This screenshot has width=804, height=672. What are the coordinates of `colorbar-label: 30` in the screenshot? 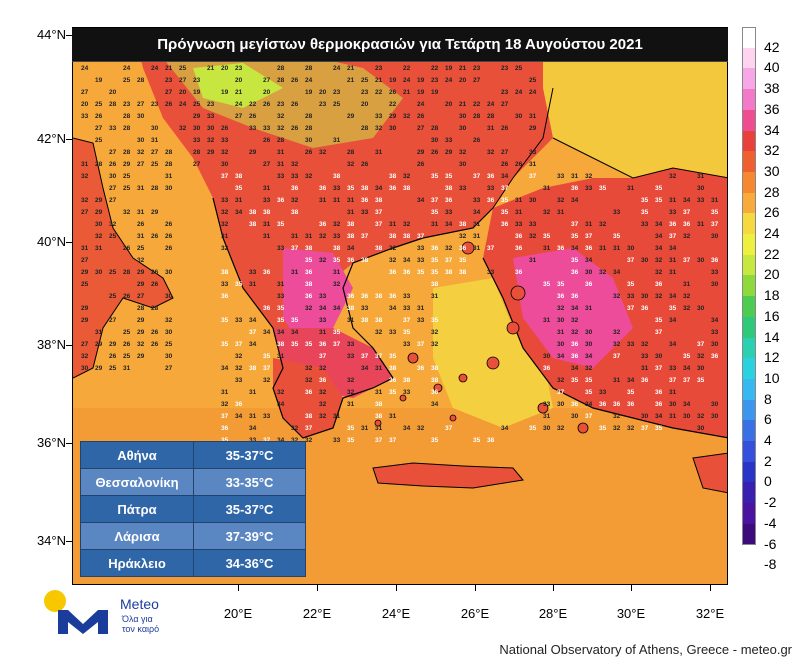 It's located at (772, 170).